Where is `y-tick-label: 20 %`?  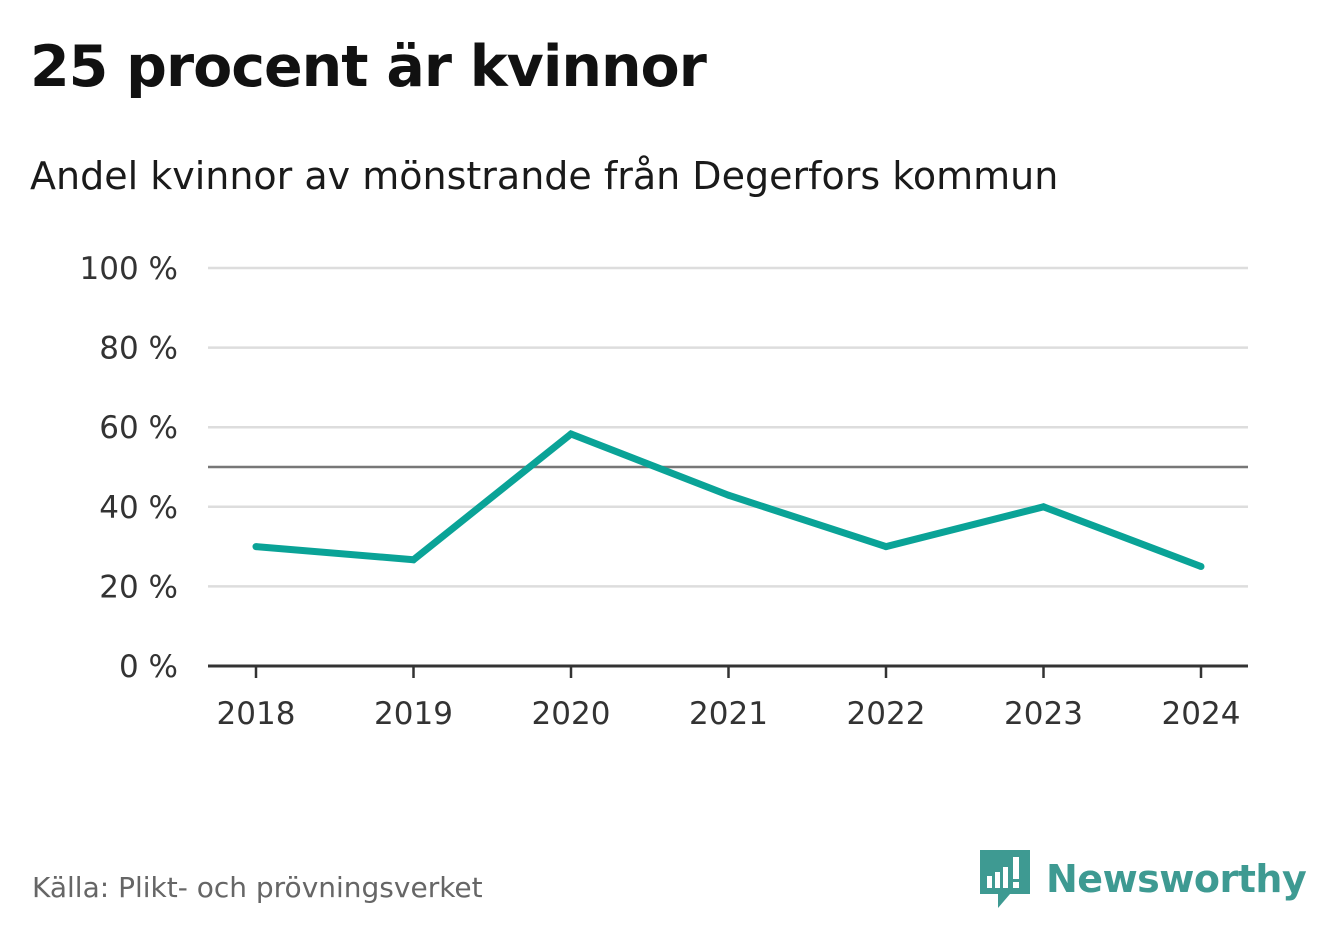
y-tick-label: 20 % is located at coordinates (138, 587).